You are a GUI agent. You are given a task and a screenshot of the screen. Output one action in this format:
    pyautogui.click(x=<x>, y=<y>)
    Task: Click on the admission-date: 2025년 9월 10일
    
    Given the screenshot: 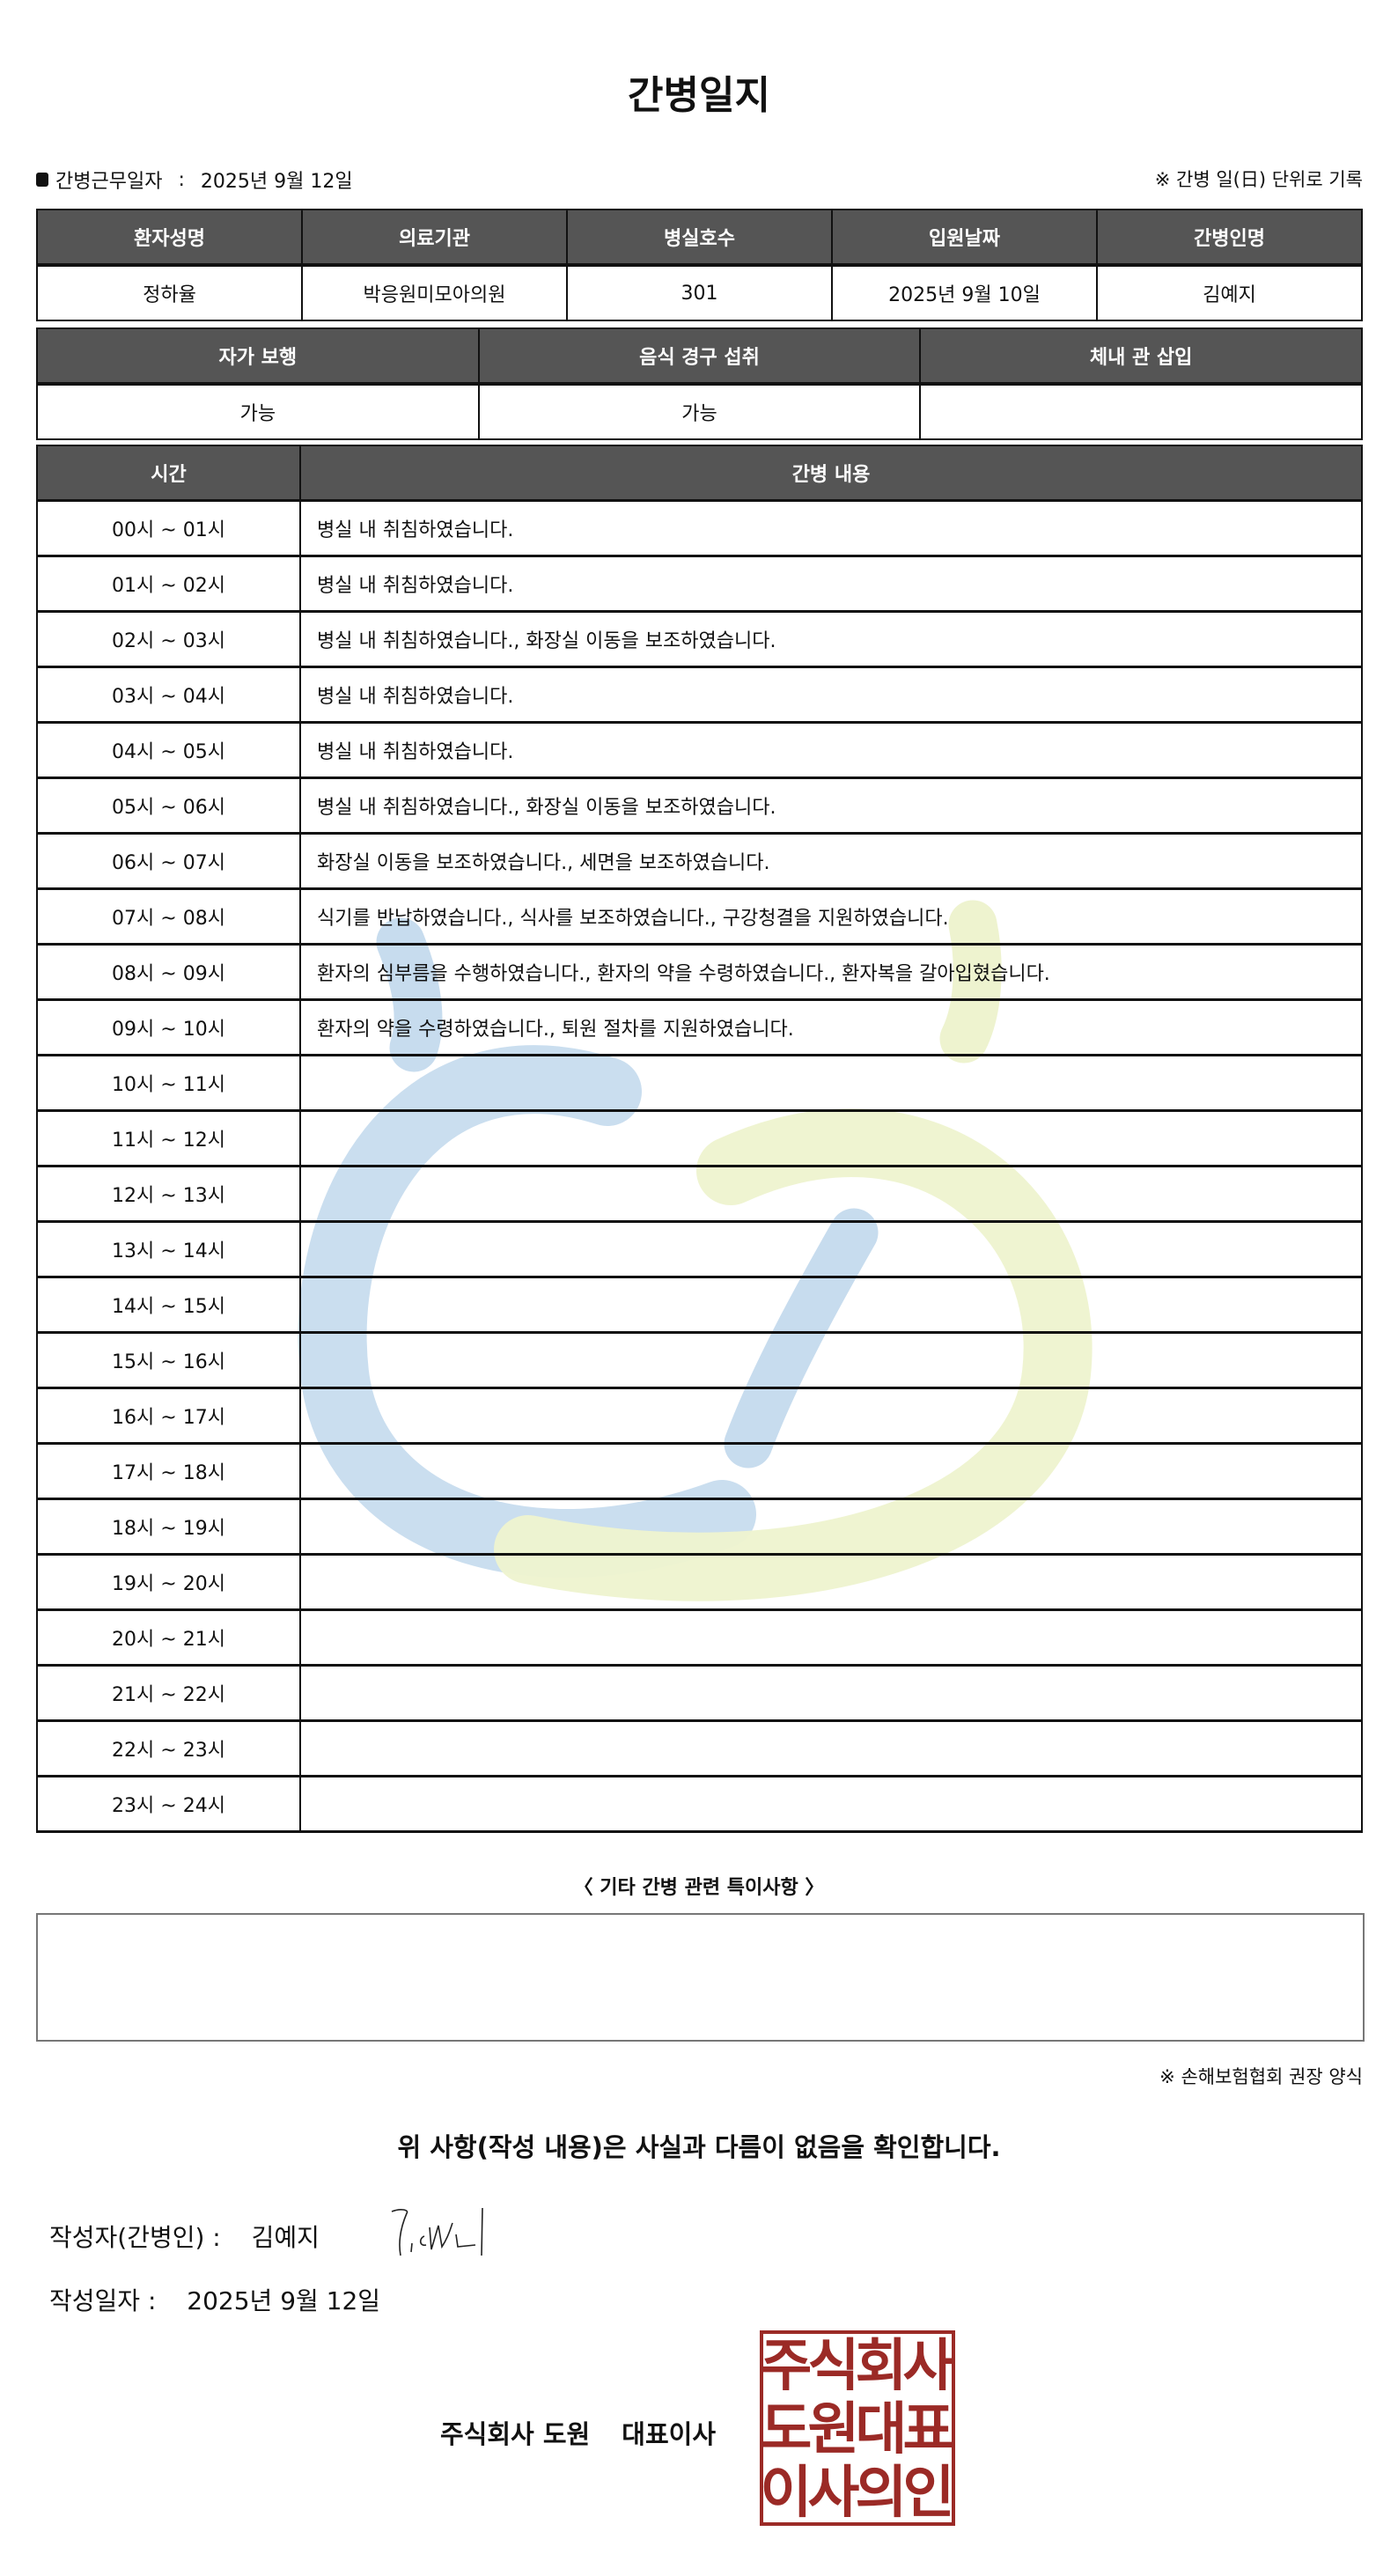 What is the action you would take?
    pyautogui.click(x=964, y=293)
    